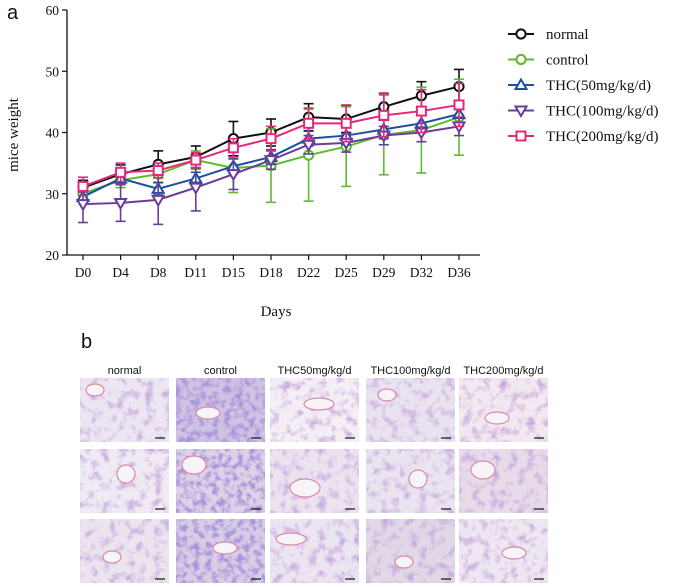  I want to click on legend-label: THC(100mg/kg/d), so click(602, 112).